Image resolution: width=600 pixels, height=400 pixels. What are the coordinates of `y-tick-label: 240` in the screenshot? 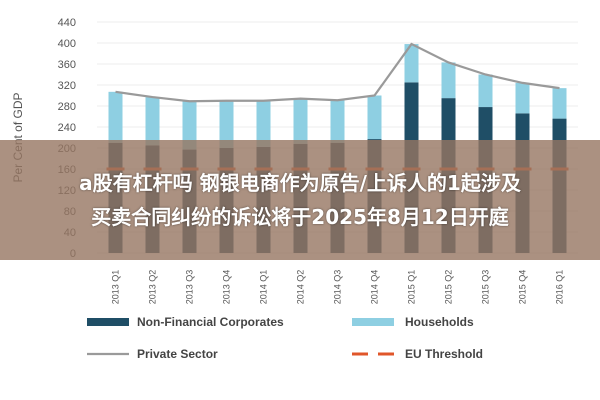 It's located at (67, 128).